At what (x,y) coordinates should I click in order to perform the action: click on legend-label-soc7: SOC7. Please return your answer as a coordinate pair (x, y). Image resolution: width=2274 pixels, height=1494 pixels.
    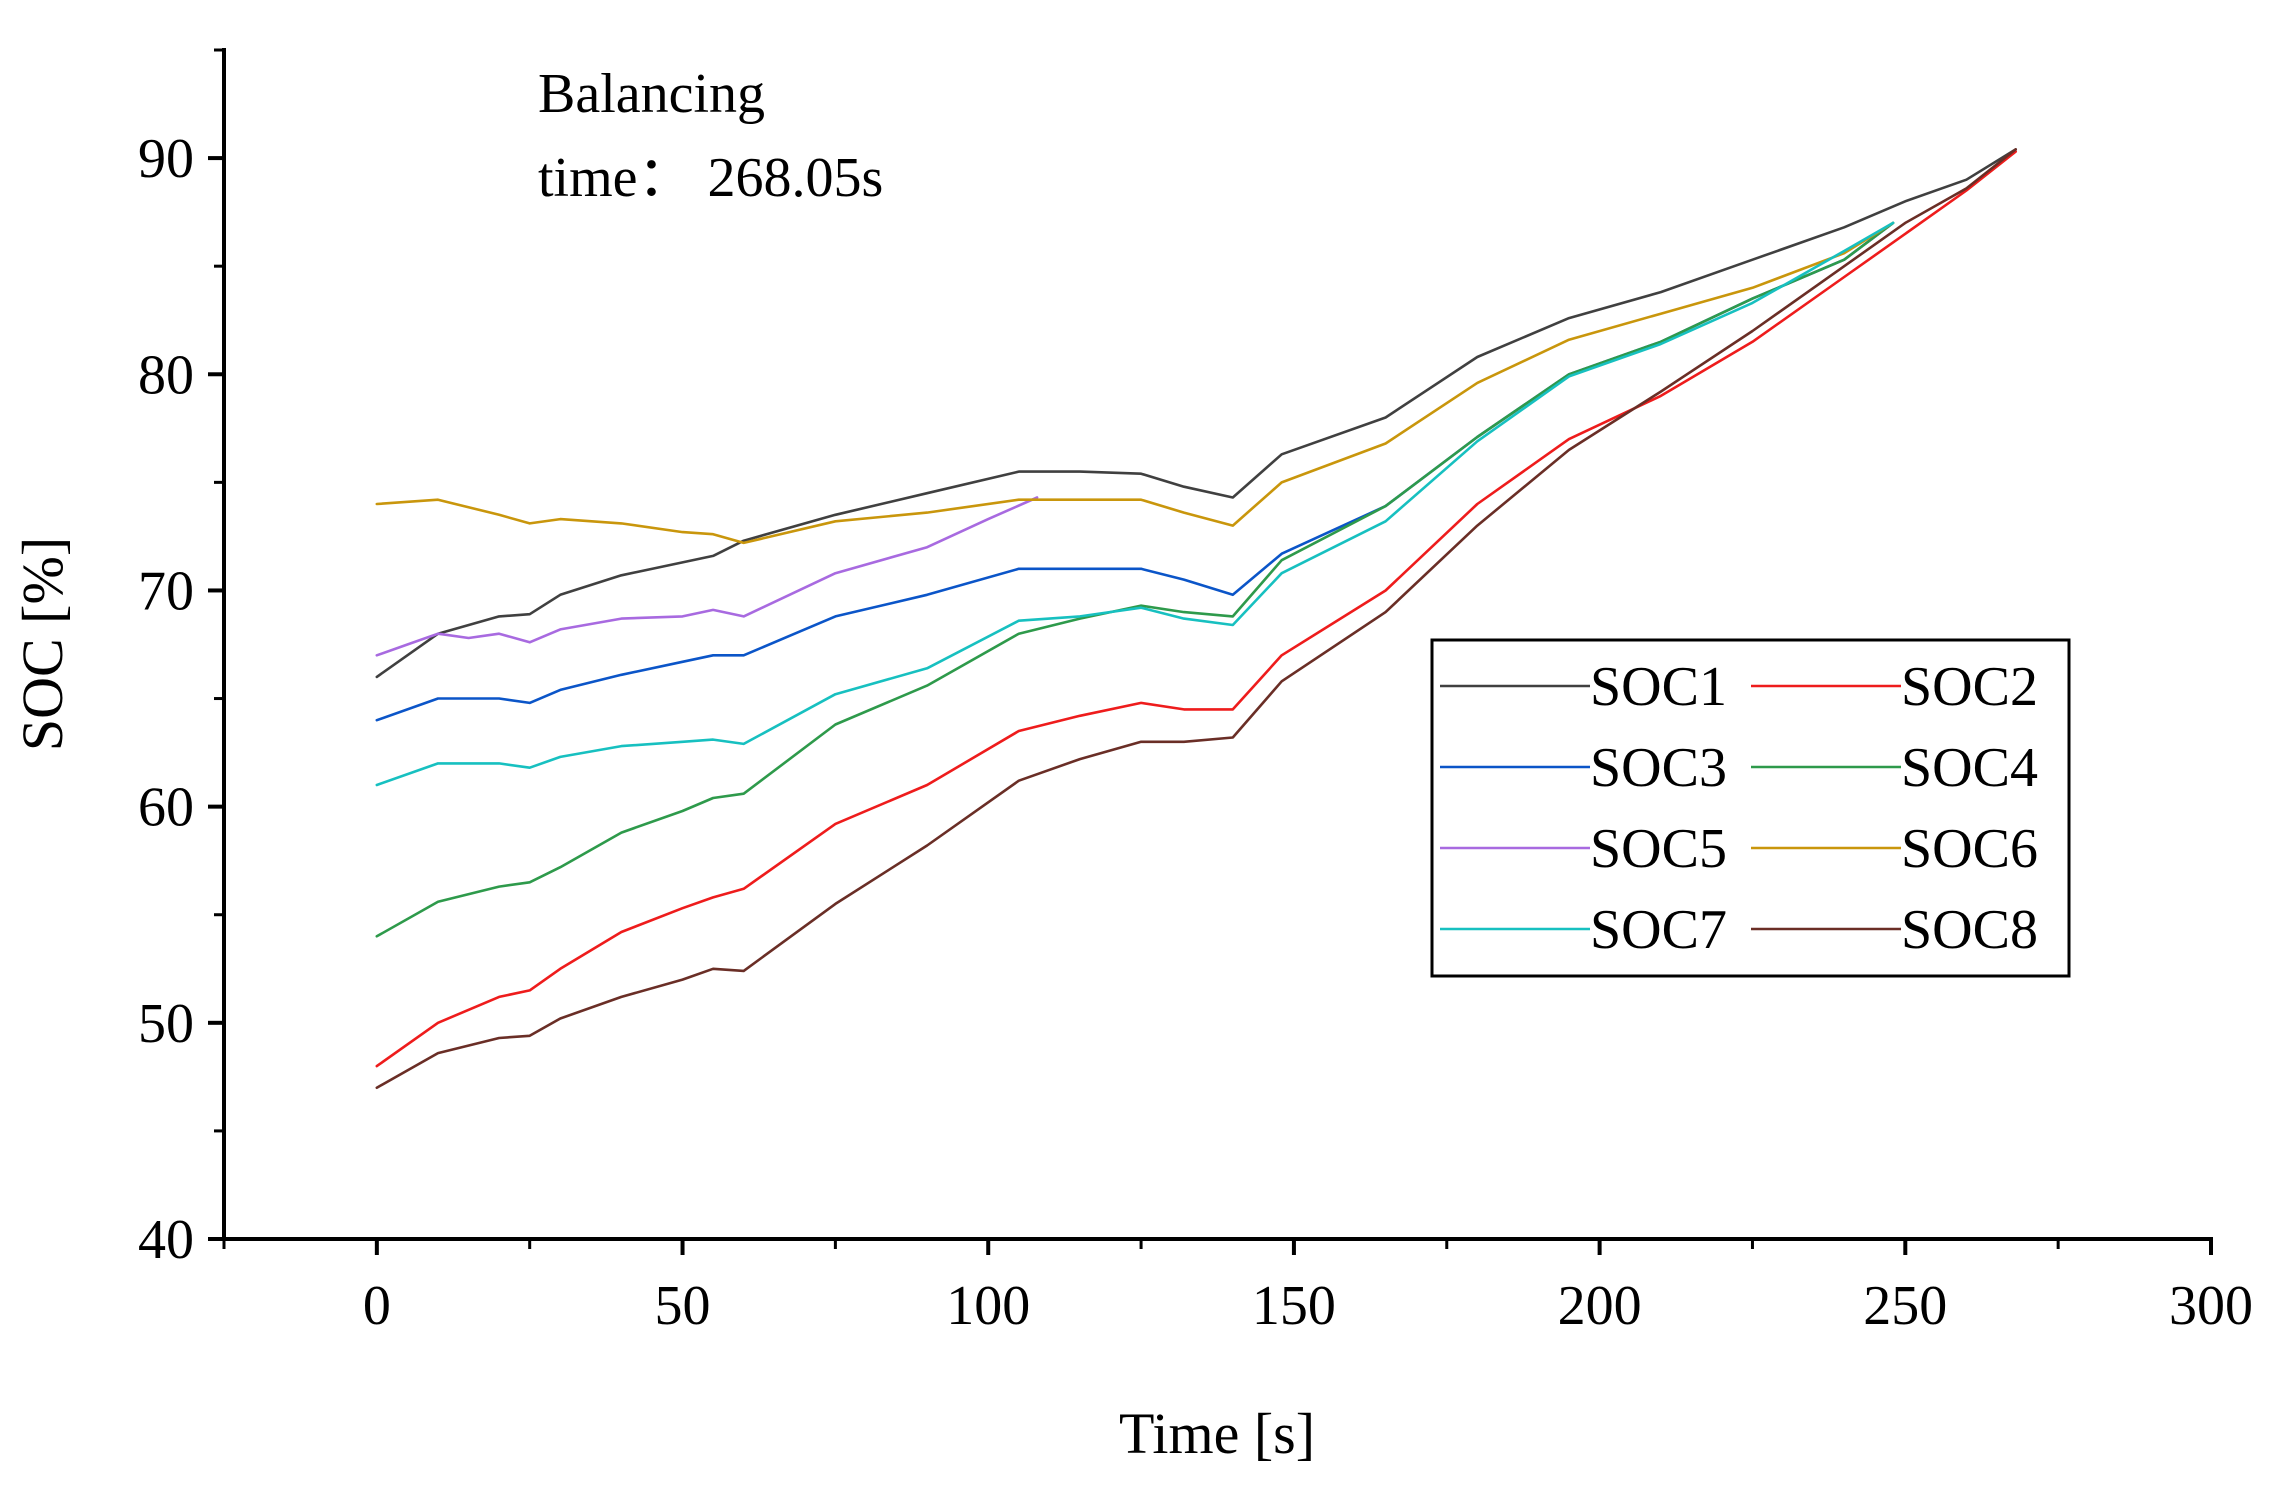
    Looking at the image, I should click on (1658, 930).